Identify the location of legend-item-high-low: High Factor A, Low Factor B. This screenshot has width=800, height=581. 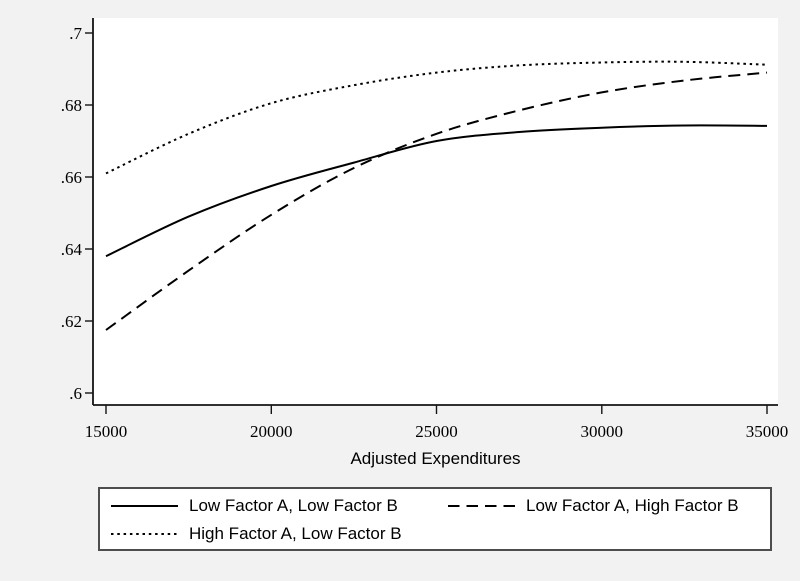
(256, 534).